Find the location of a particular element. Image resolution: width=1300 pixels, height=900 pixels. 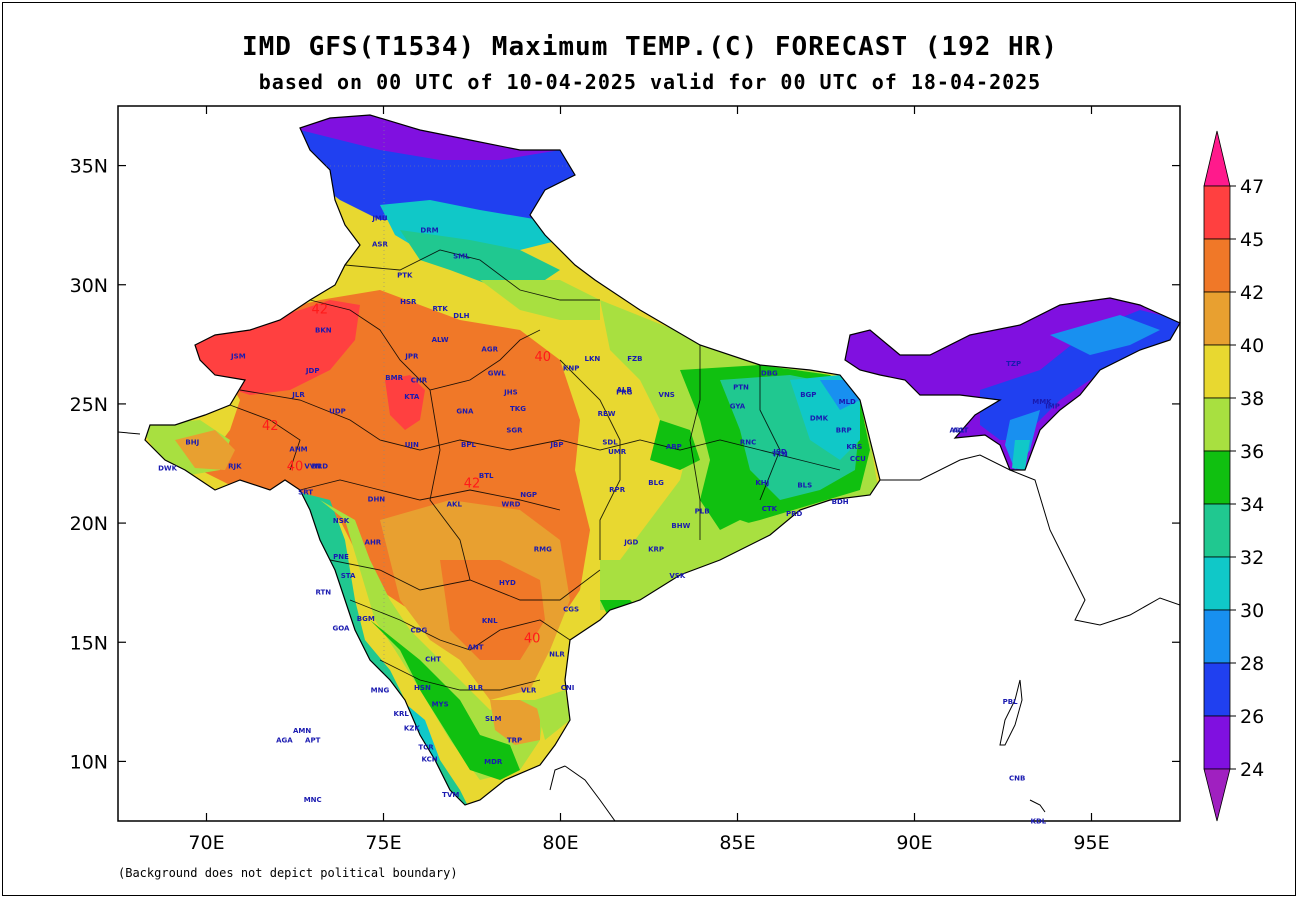

colorbar-label: 32 is located at coordinates (1252, 558).